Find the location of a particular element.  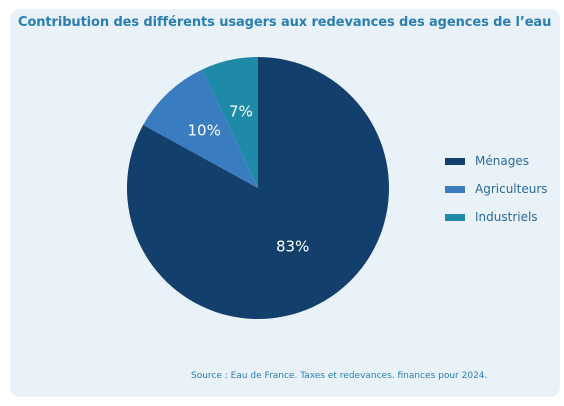

pie-slice-agriculteurs is located at coordinates (200, 128).